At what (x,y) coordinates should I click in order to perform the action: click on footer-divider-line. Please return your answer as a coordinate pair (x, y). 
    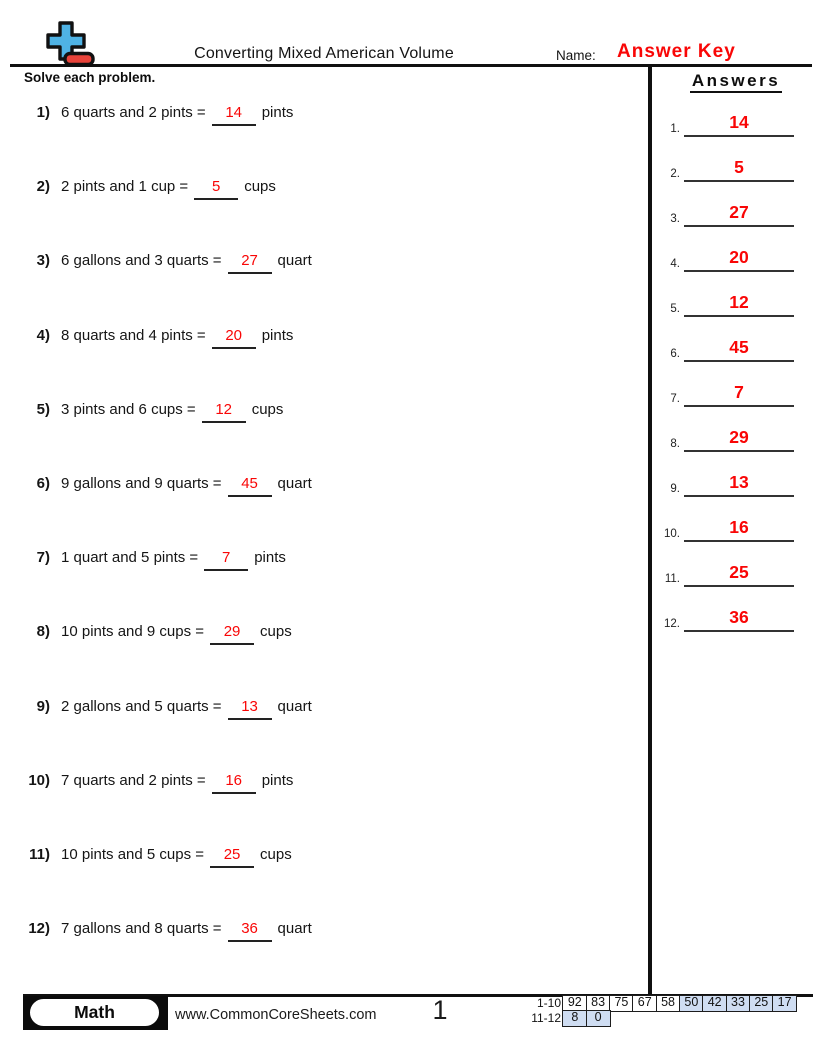
    Looking at the image, I should click on (418, 995).